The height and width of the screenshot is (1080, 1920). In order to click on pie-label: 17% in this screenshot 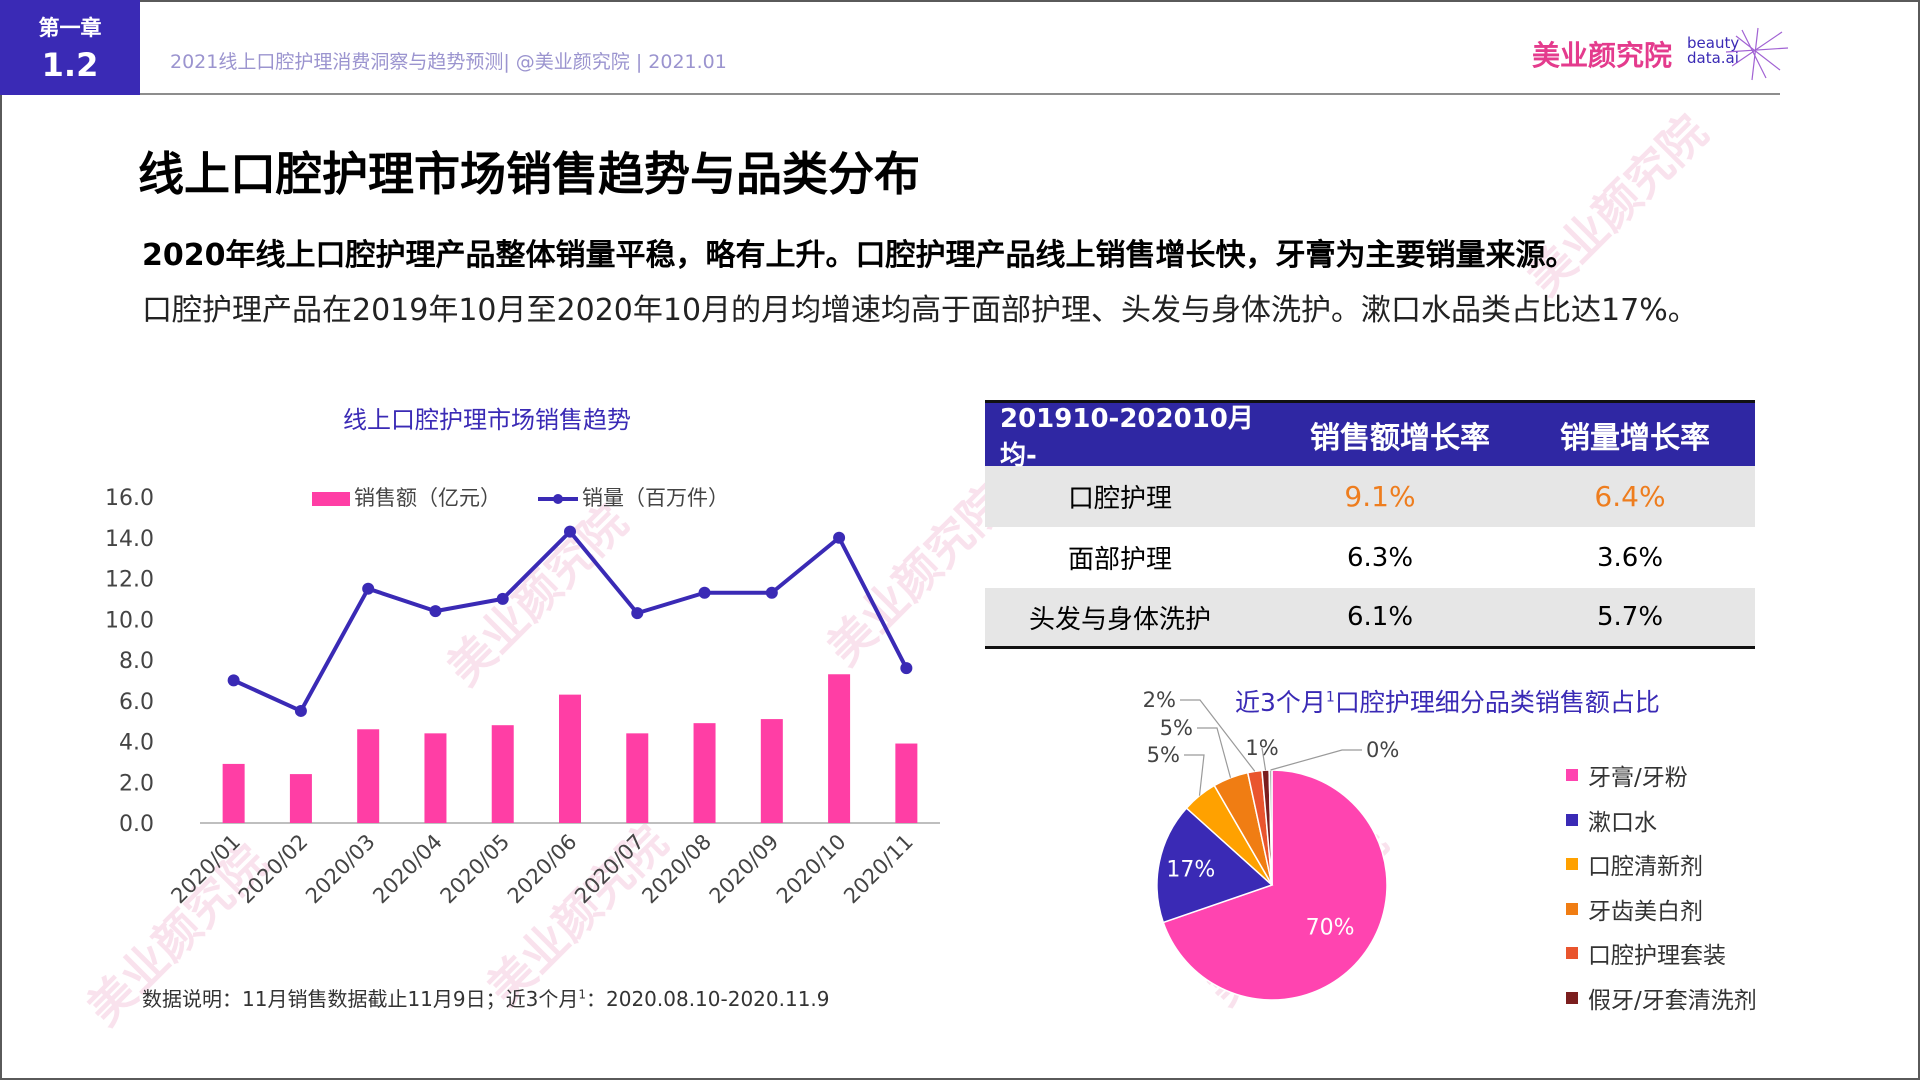, I will do `click(1190, 870)`.